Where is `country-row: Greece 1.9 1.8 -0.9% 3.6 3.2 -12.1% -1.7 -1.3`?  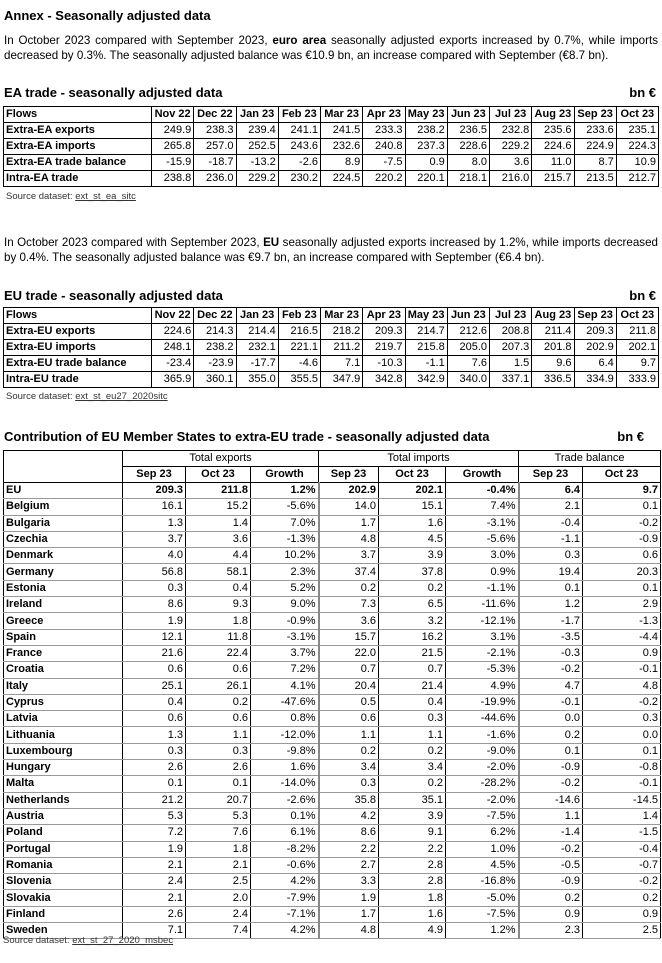 country-row: Greece 1.9 1.8 -0.9% 3.6 3.2 -12.1% -1.7 -1.3 is located at coordinates (332, 621).